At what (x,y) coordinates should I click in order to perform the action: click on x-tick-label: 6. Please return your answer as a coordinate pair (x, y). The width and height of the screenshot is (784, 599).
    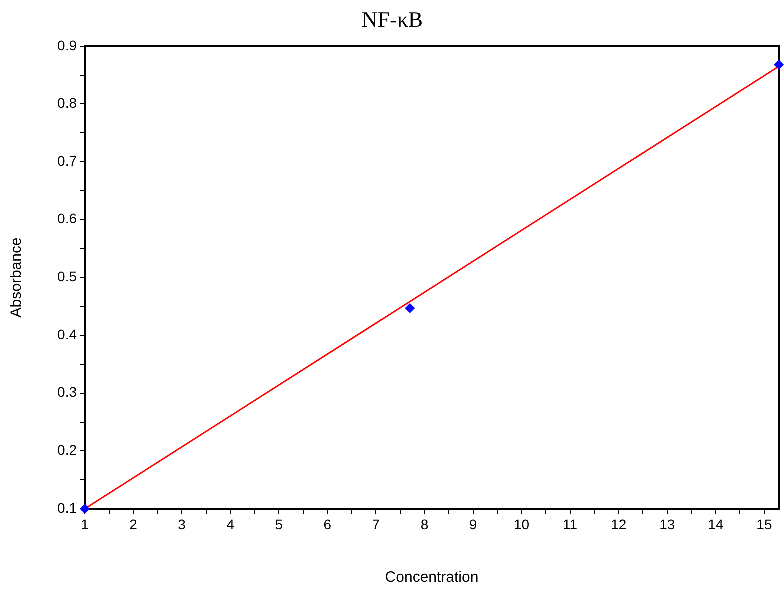
    Looking at the image, I should click on (328, 524).